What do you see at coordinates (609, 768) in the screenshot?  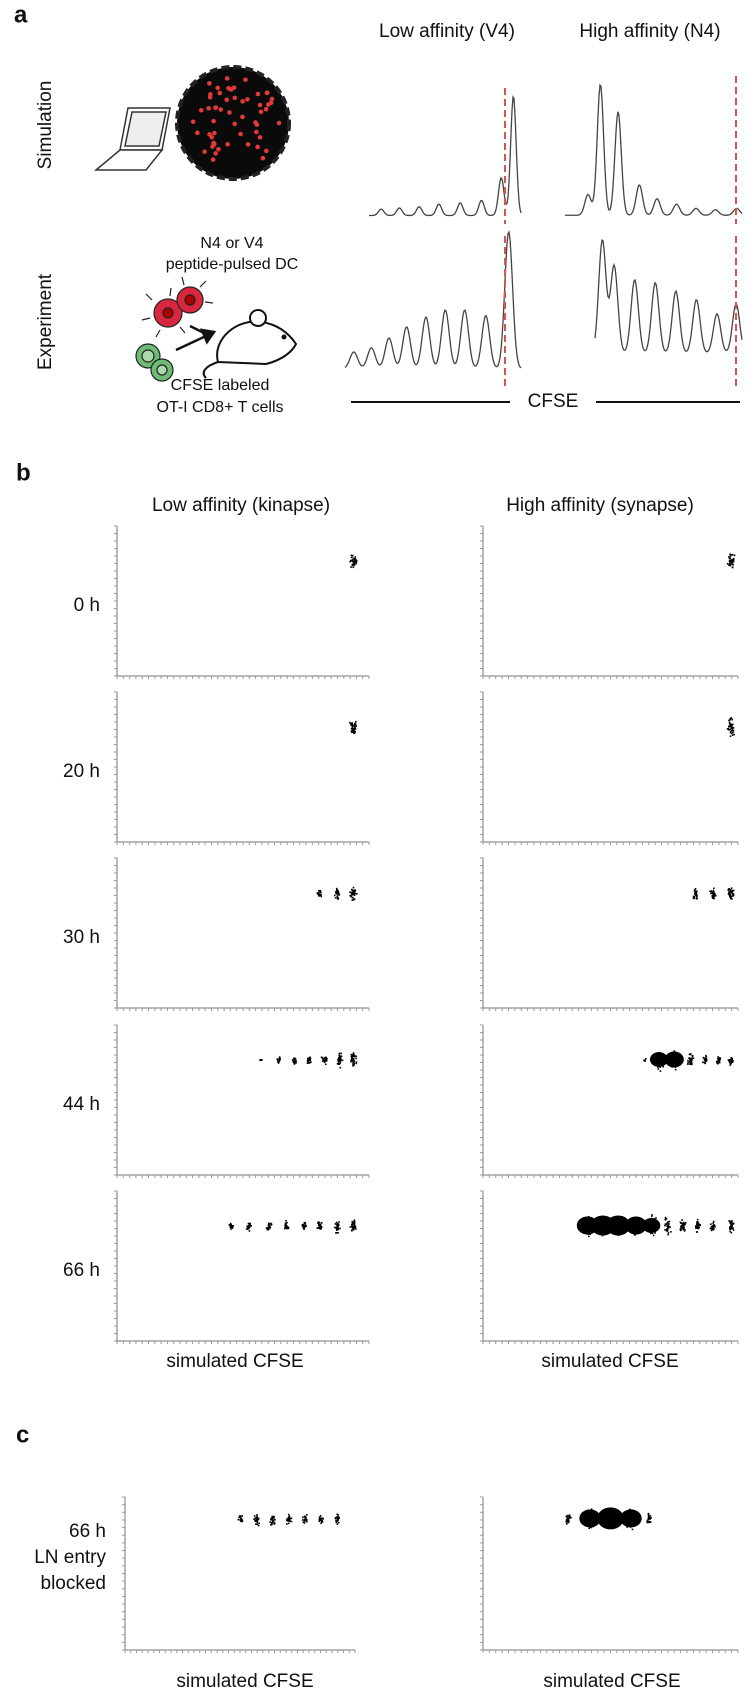 I see `scatter-plot` at bounding box center [609, 768].